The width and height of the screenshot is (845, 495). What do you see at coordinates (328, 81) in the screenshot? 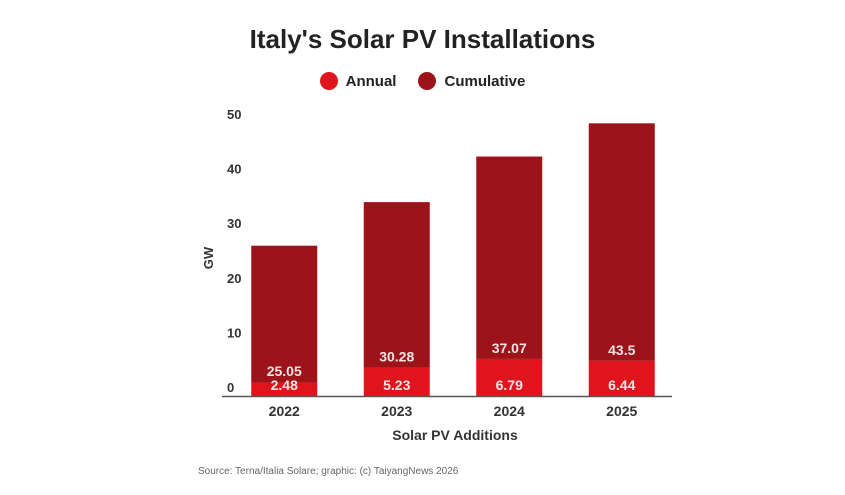
I see `legend-swatch-annual` at bounding box center [328, 81].